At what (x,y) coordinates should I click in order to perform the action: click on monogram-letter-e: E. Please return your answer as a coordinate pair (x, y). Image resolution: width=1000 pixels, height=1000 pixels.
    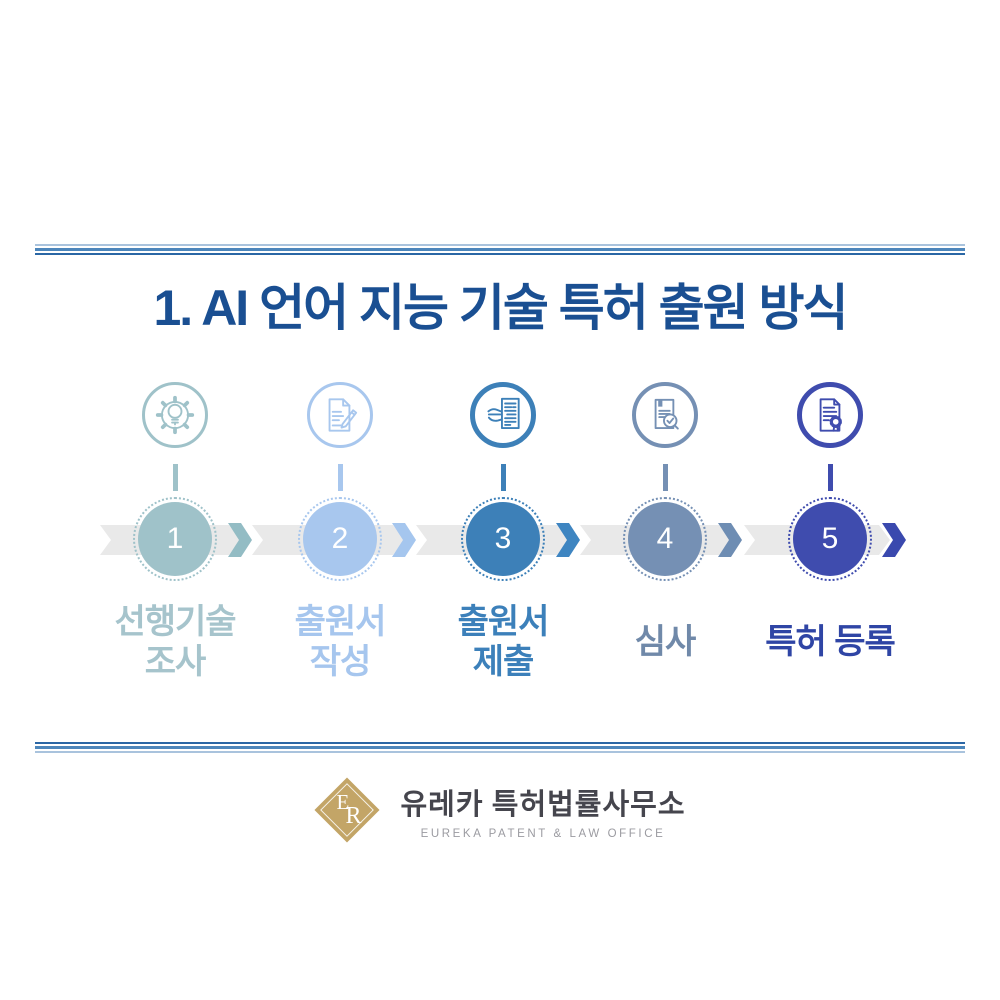
    Looking at the image, I should click on (343, 802).